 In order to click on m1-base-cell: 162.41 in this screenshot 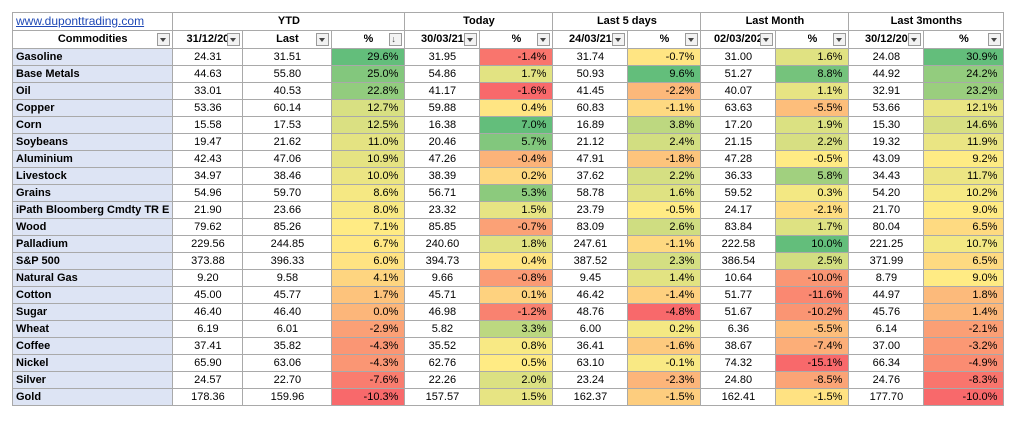, I will do `click(738, 397)`.